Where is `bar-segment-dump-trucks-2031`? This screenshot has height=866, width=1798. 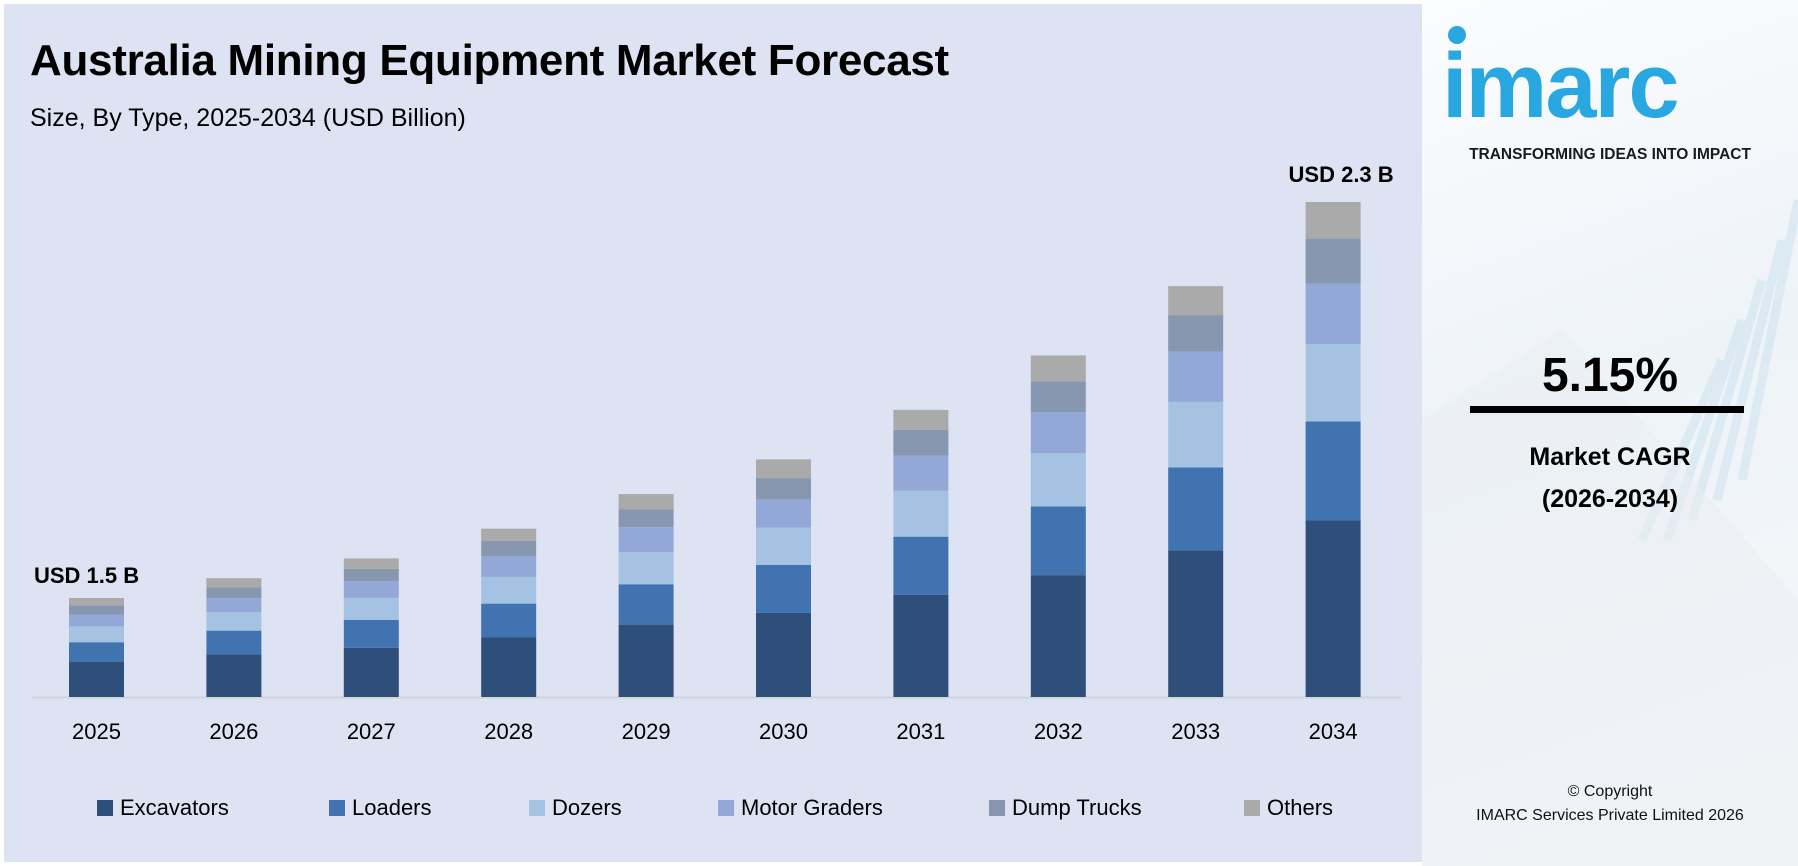
bar-segment-dump-trucks-2031 is located at coordinates (921, 442).